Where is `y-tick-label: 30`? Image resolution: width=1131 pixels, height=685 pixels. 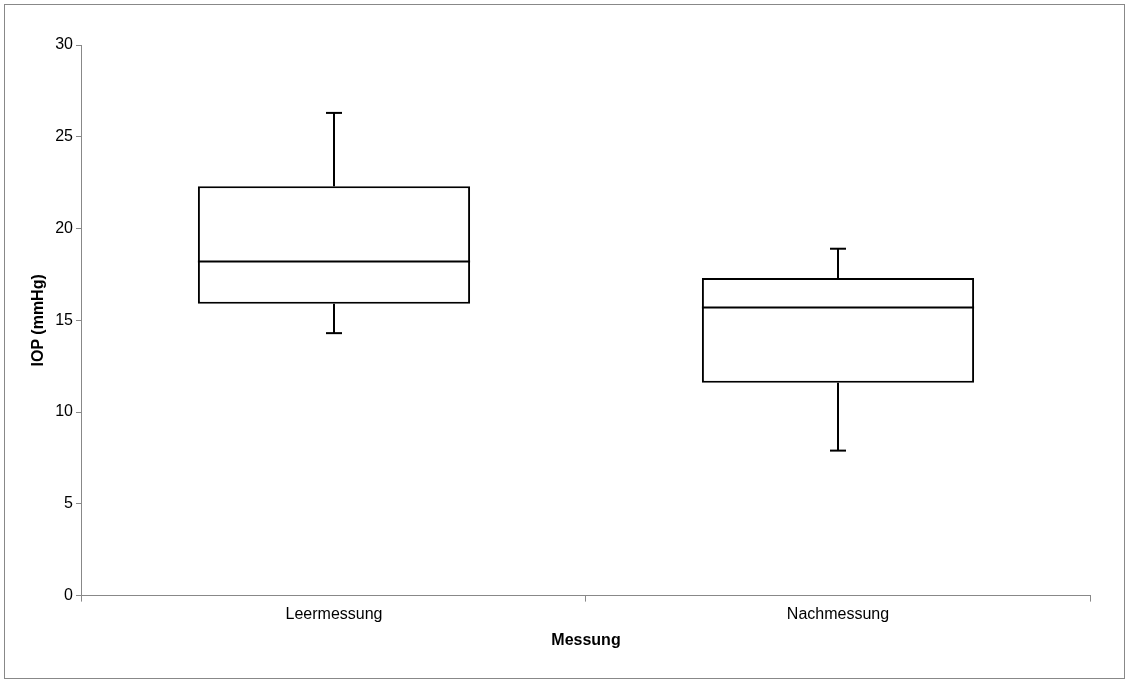
y-tick-label: 30 is located at coordinates (64, 44).